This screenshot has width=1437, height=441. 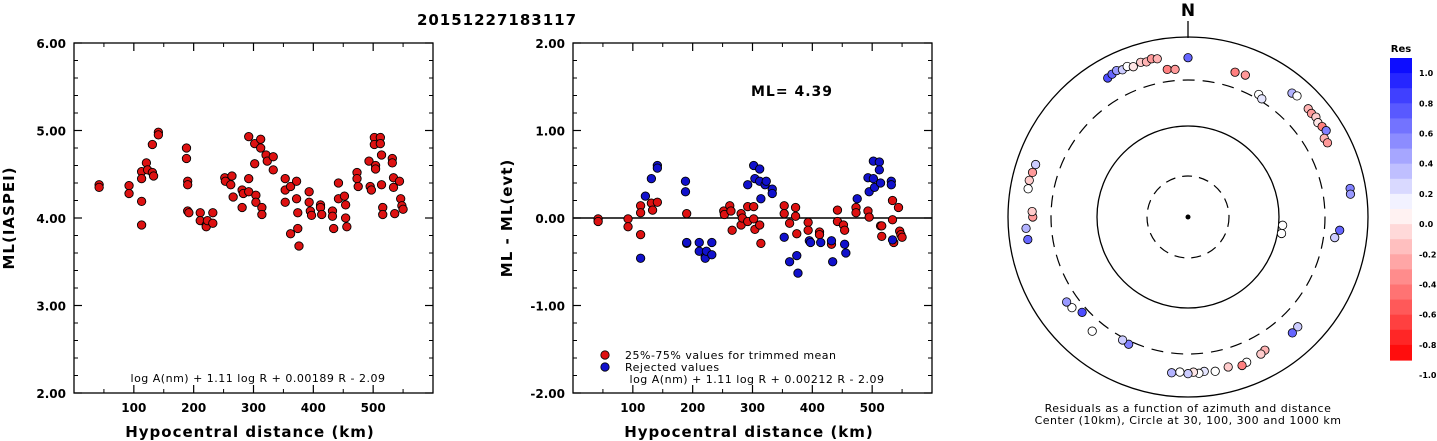 I want to click on plot1-ytick-label: 1.00, so click(x=550, y=132).